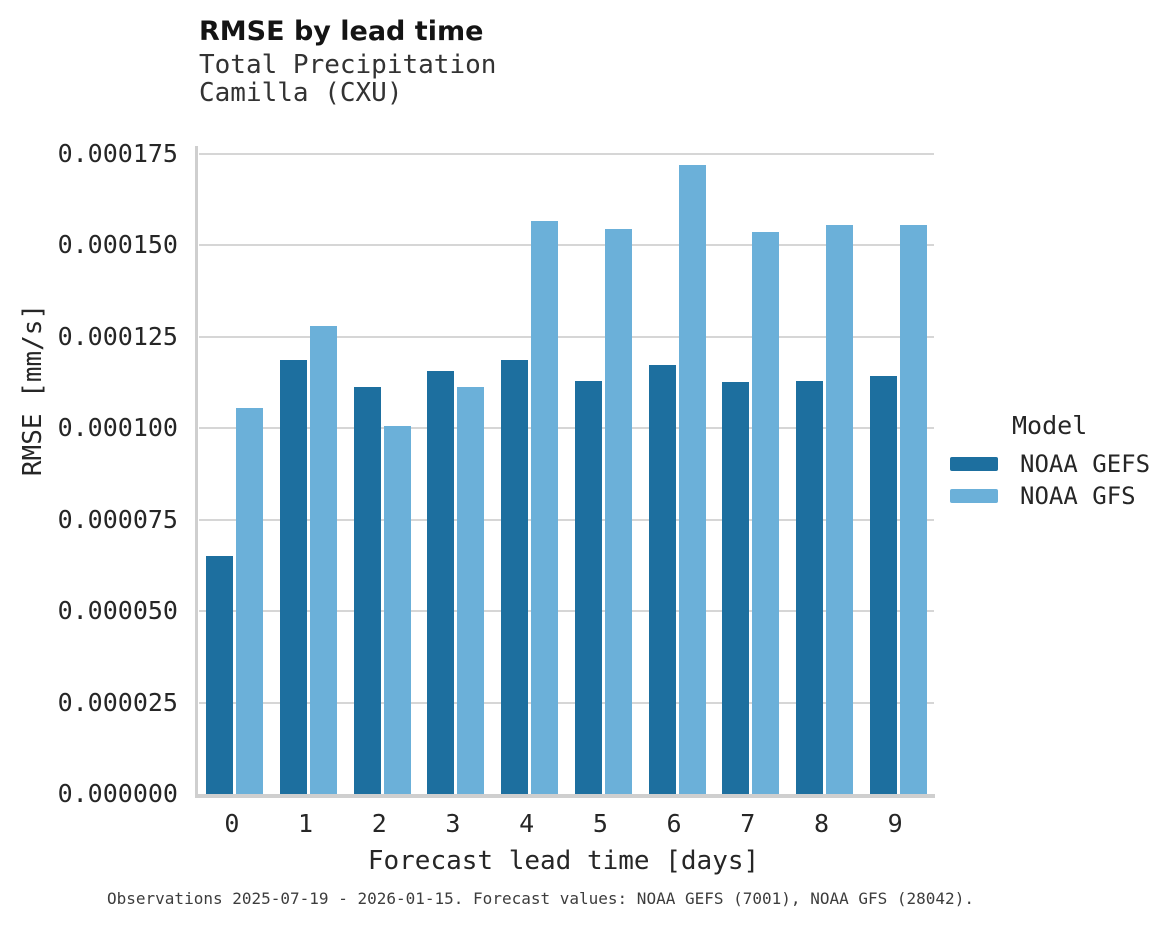 Image resolution: width=1172 pixels, height=928 pixels. I want to click on y-tick-label: 0.000050, so click(117, 611).